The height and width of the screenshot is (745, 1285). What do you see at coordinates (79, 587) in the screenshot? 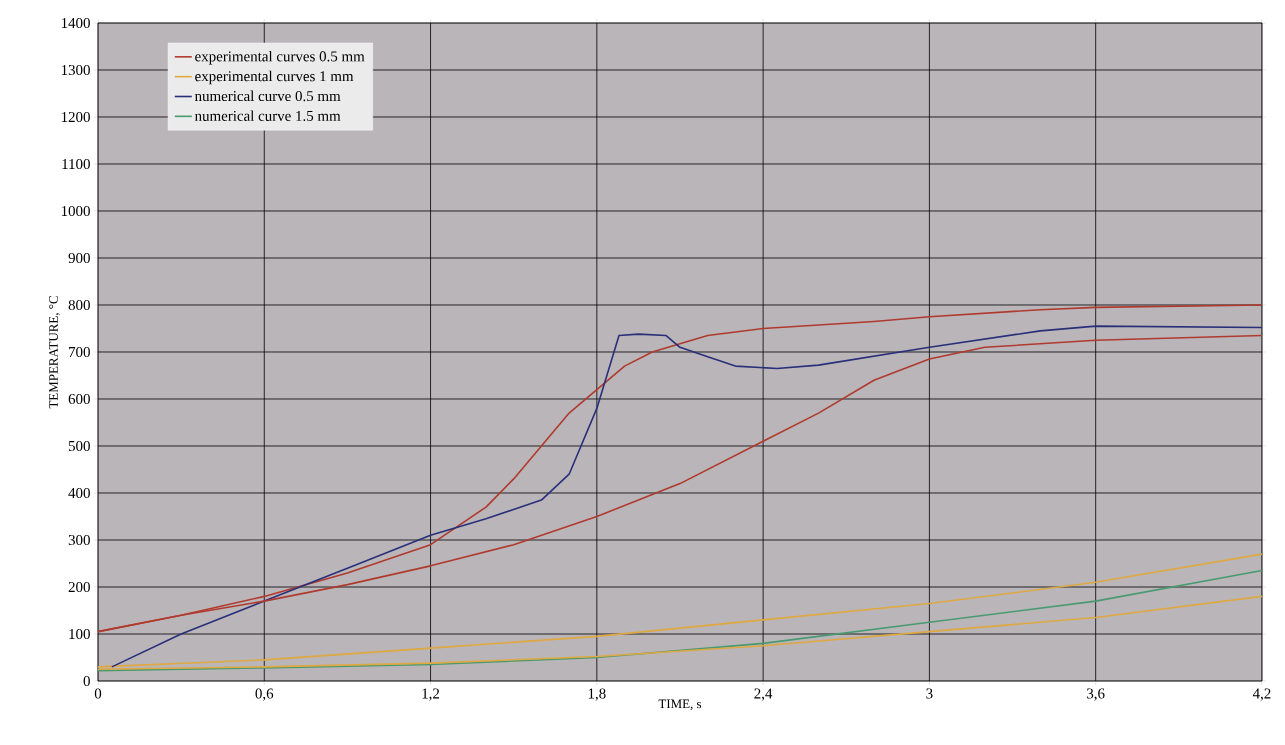
I see `y-tick-label: 200` at bounding box center [79, 587].